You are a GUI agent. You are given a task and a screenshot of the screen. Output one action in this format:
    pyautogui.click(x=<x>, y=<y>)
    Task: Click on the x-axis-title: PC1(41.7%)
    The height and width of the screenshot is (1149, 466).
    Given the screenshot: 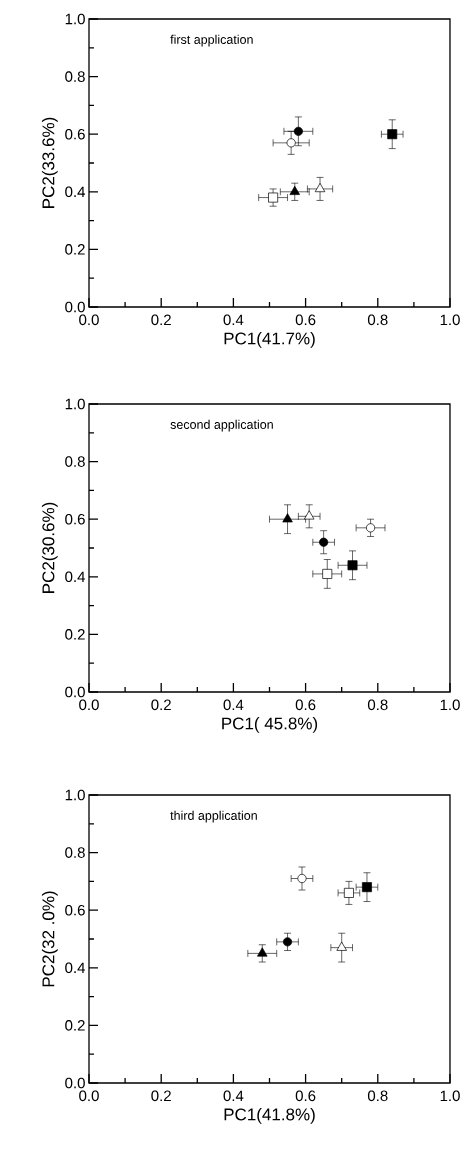 What is the action you would take?
    pyautogui.click(x=269, y=340)
    